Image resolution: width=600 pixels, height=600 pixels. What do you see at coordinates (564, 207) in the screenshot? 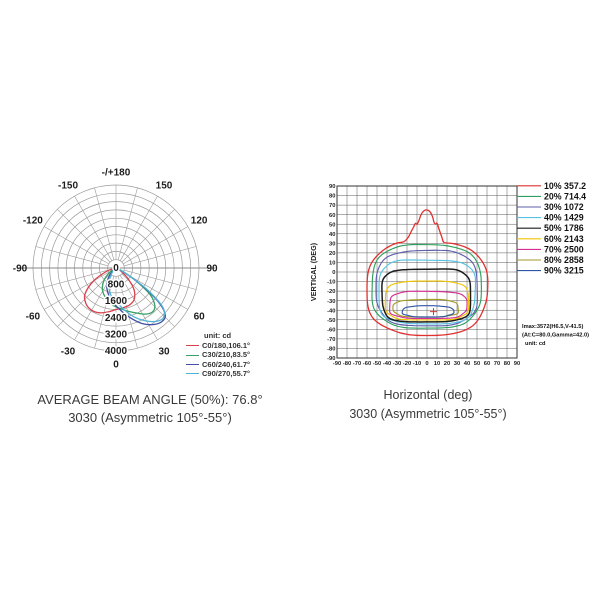
I see `iso-legend-label: 30% 1072` at bounding box center [564, 207].